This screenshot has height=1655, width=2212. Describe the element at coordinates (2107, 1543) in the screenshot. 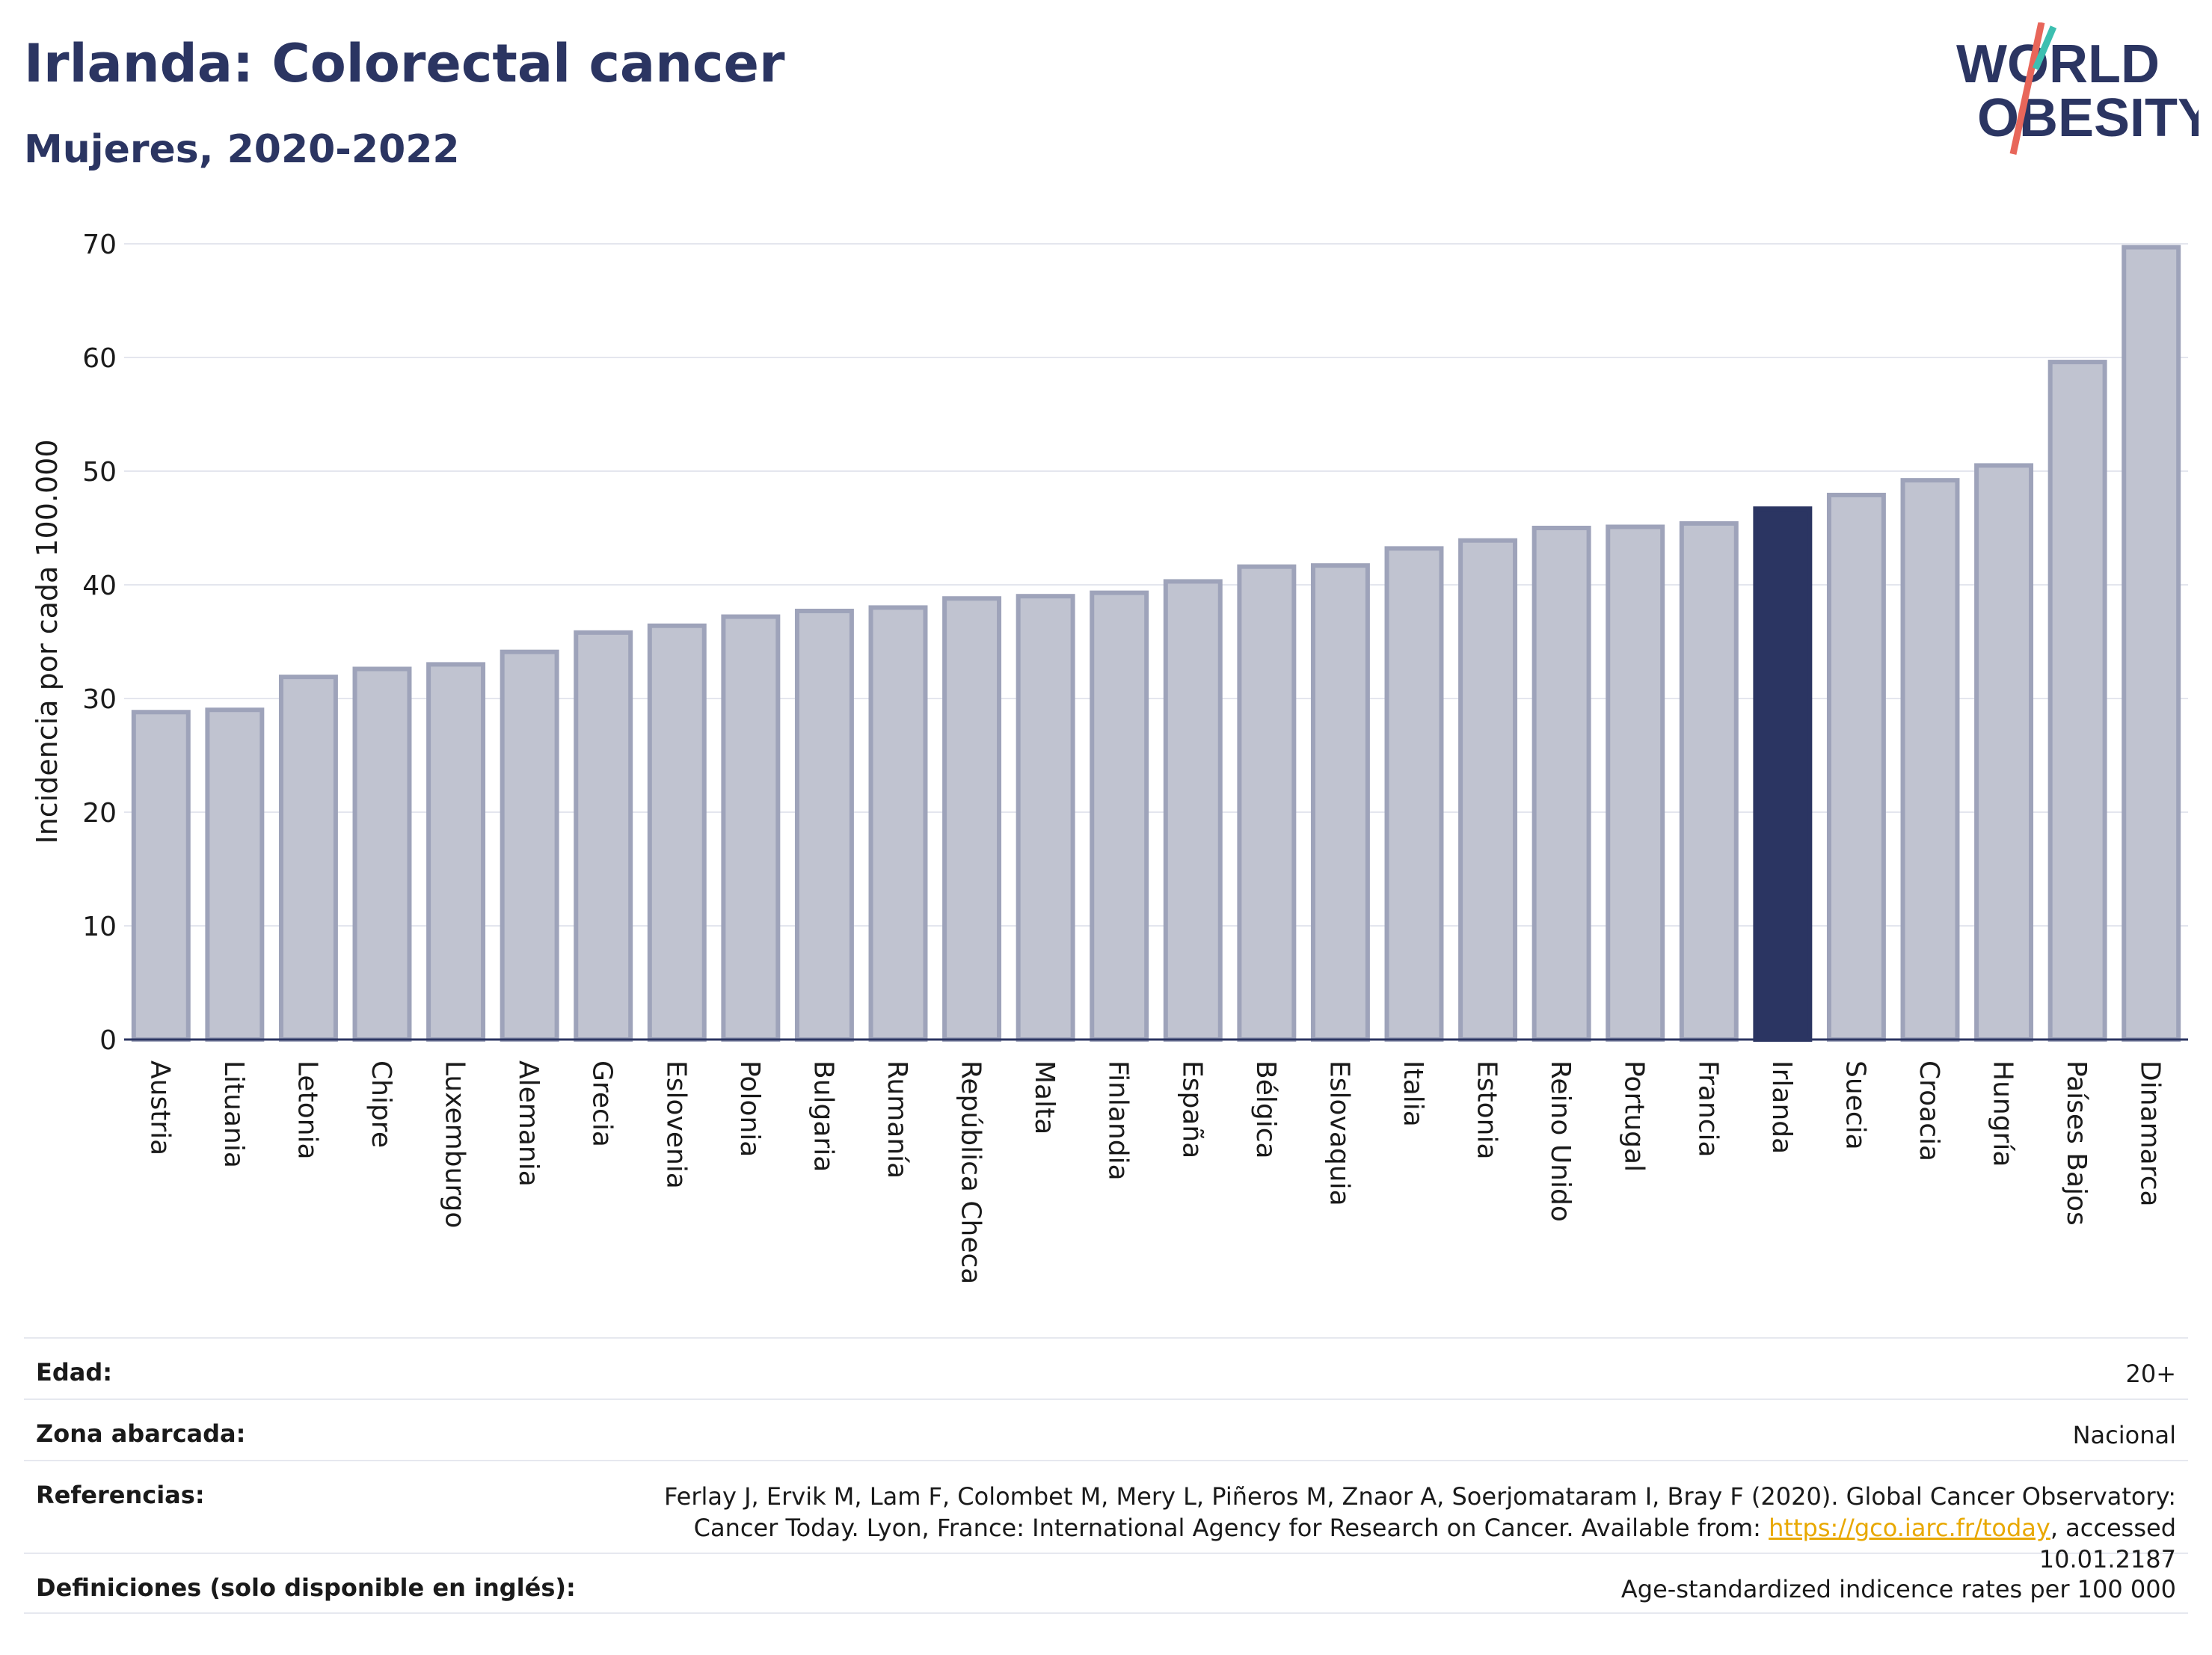

I see `reference-accessed: , accessed 10.01.2187` at that location.